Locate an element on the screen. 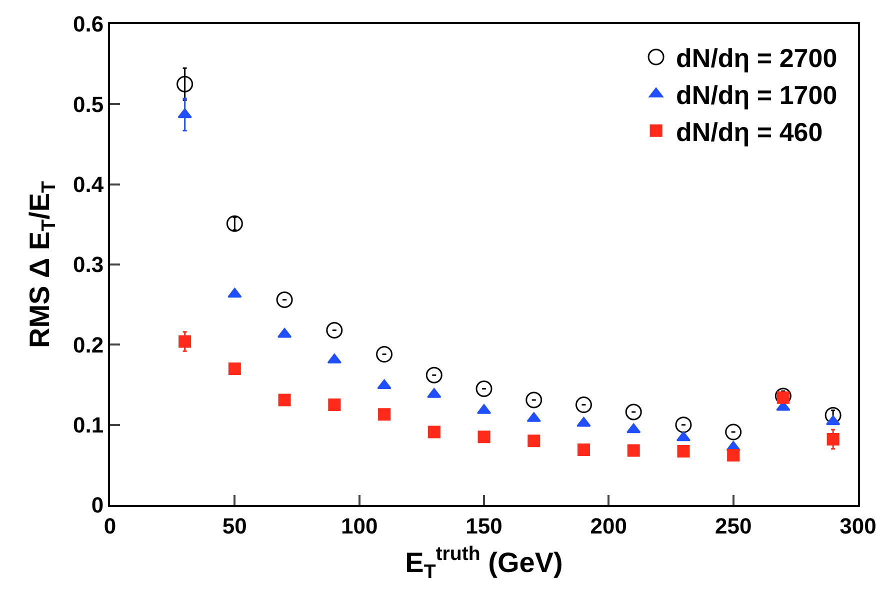 The image size is (888, 595). y-tick-label: 0.6 is located at coordinates (88, 24).